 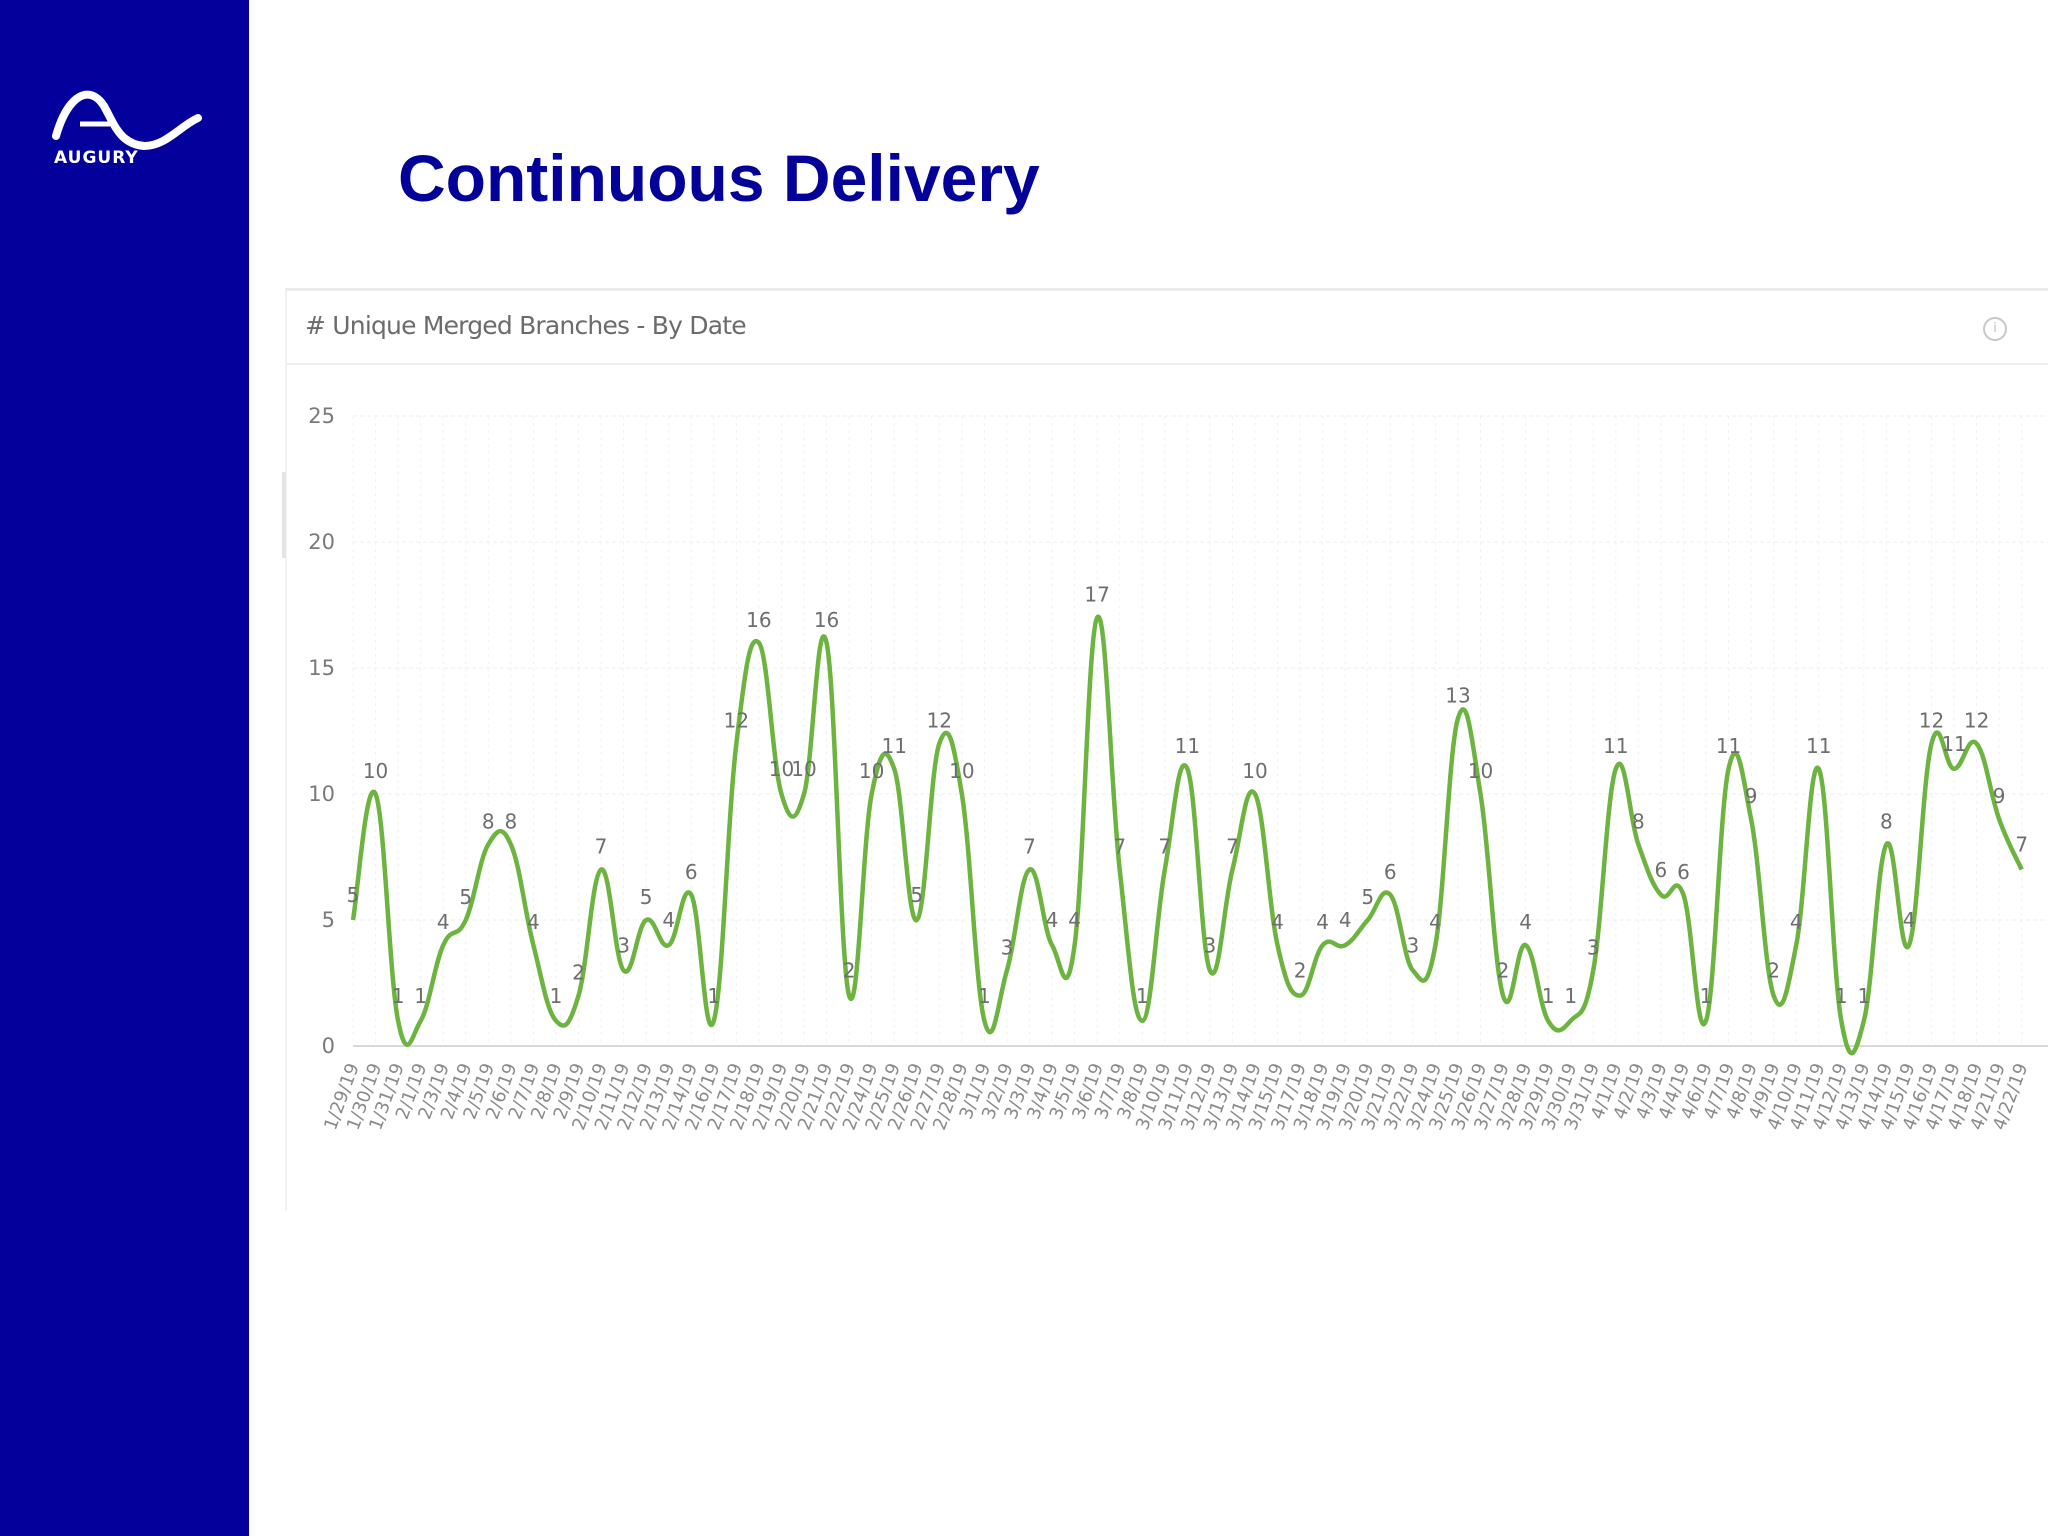 I want to click on scroll-handle, so click(x=284, y=515).